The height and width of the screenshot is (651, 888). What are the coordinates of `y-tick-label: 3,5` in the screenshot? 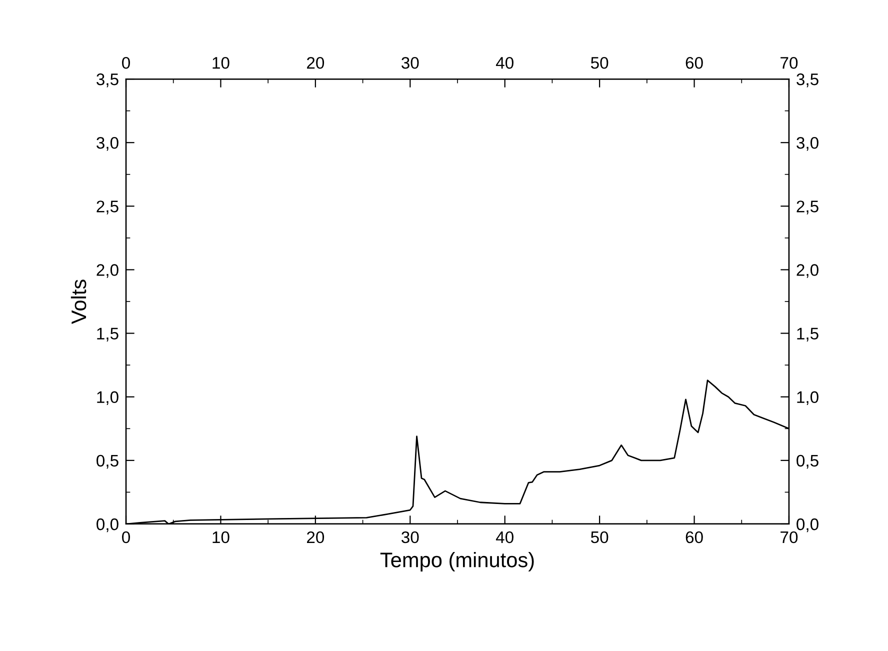 It's located at (107, 80).